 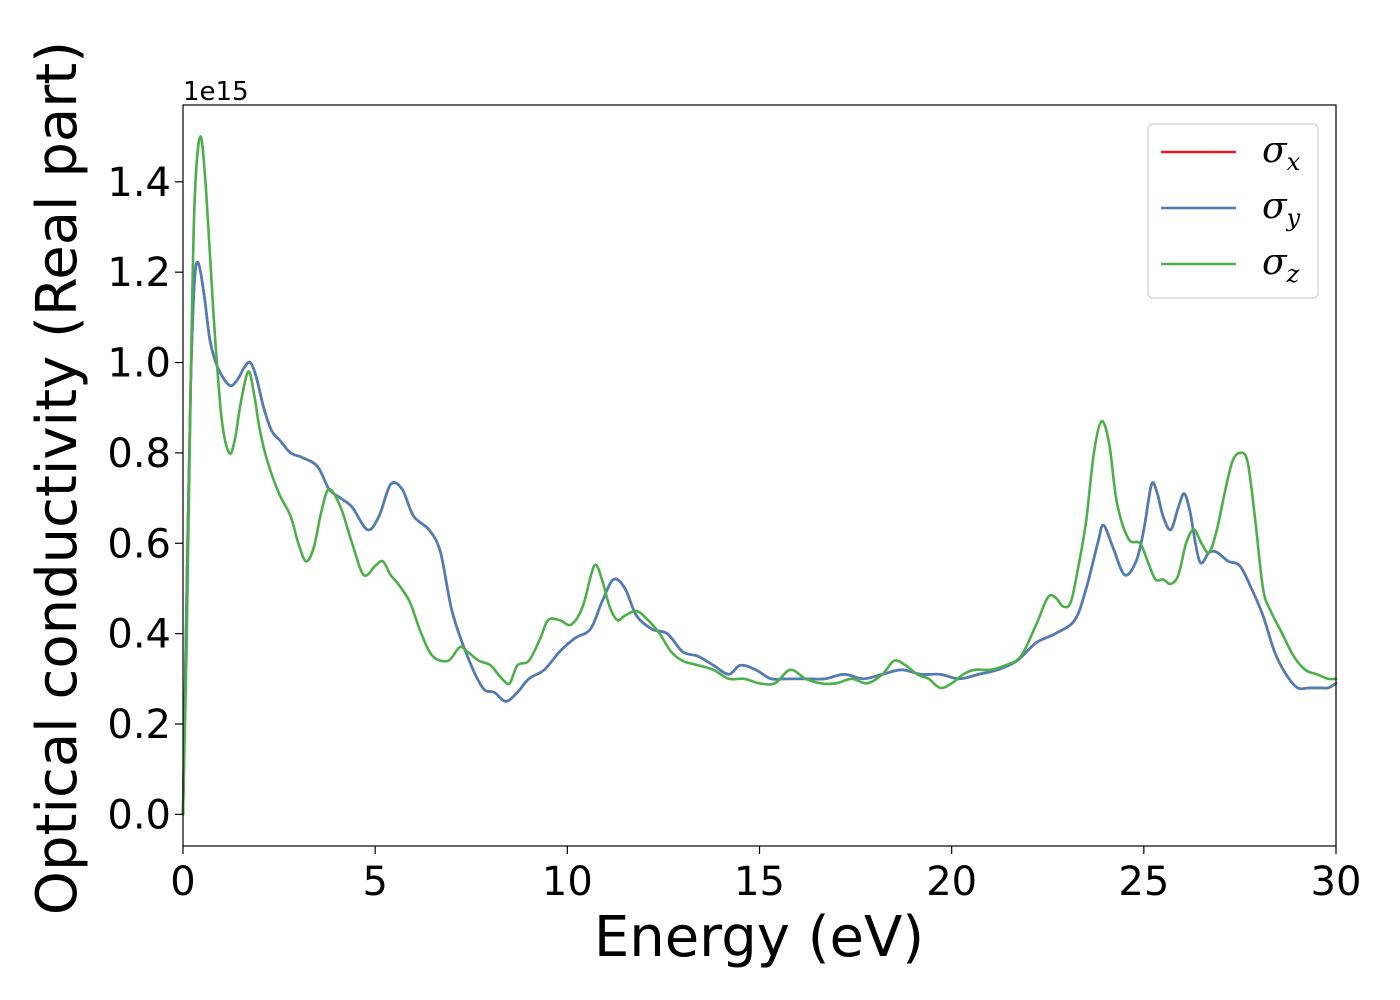 I want to click on x-axis-label: Energy (eV), so click(x=759, y=937).